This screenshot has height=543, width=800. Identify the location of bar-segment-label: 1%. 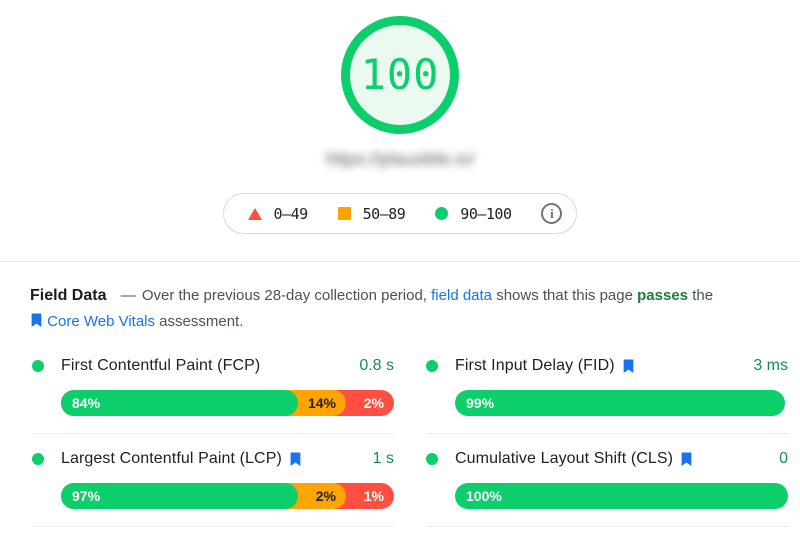
(373, 496).